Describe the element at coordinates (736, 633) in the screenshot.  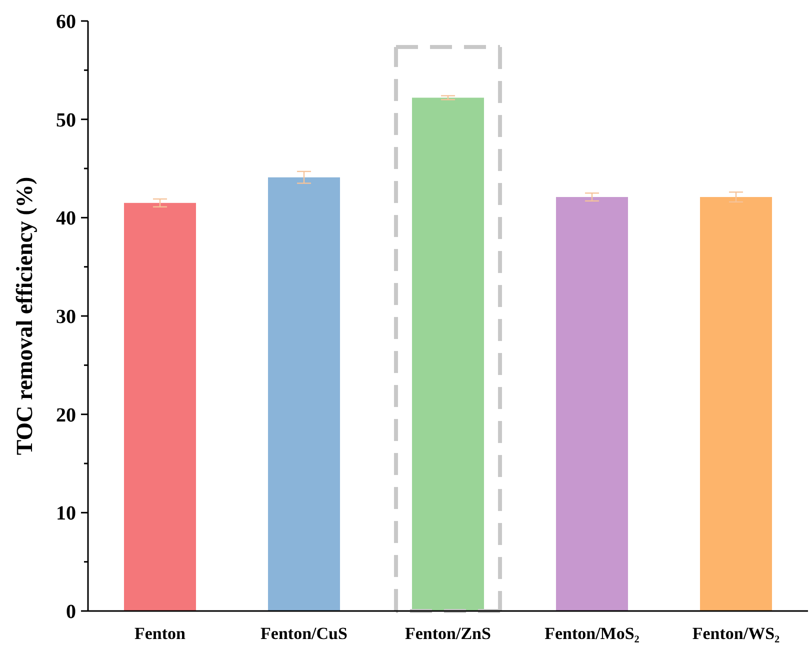
I see `x-tick-label: Fenton/WS₂` at that location.